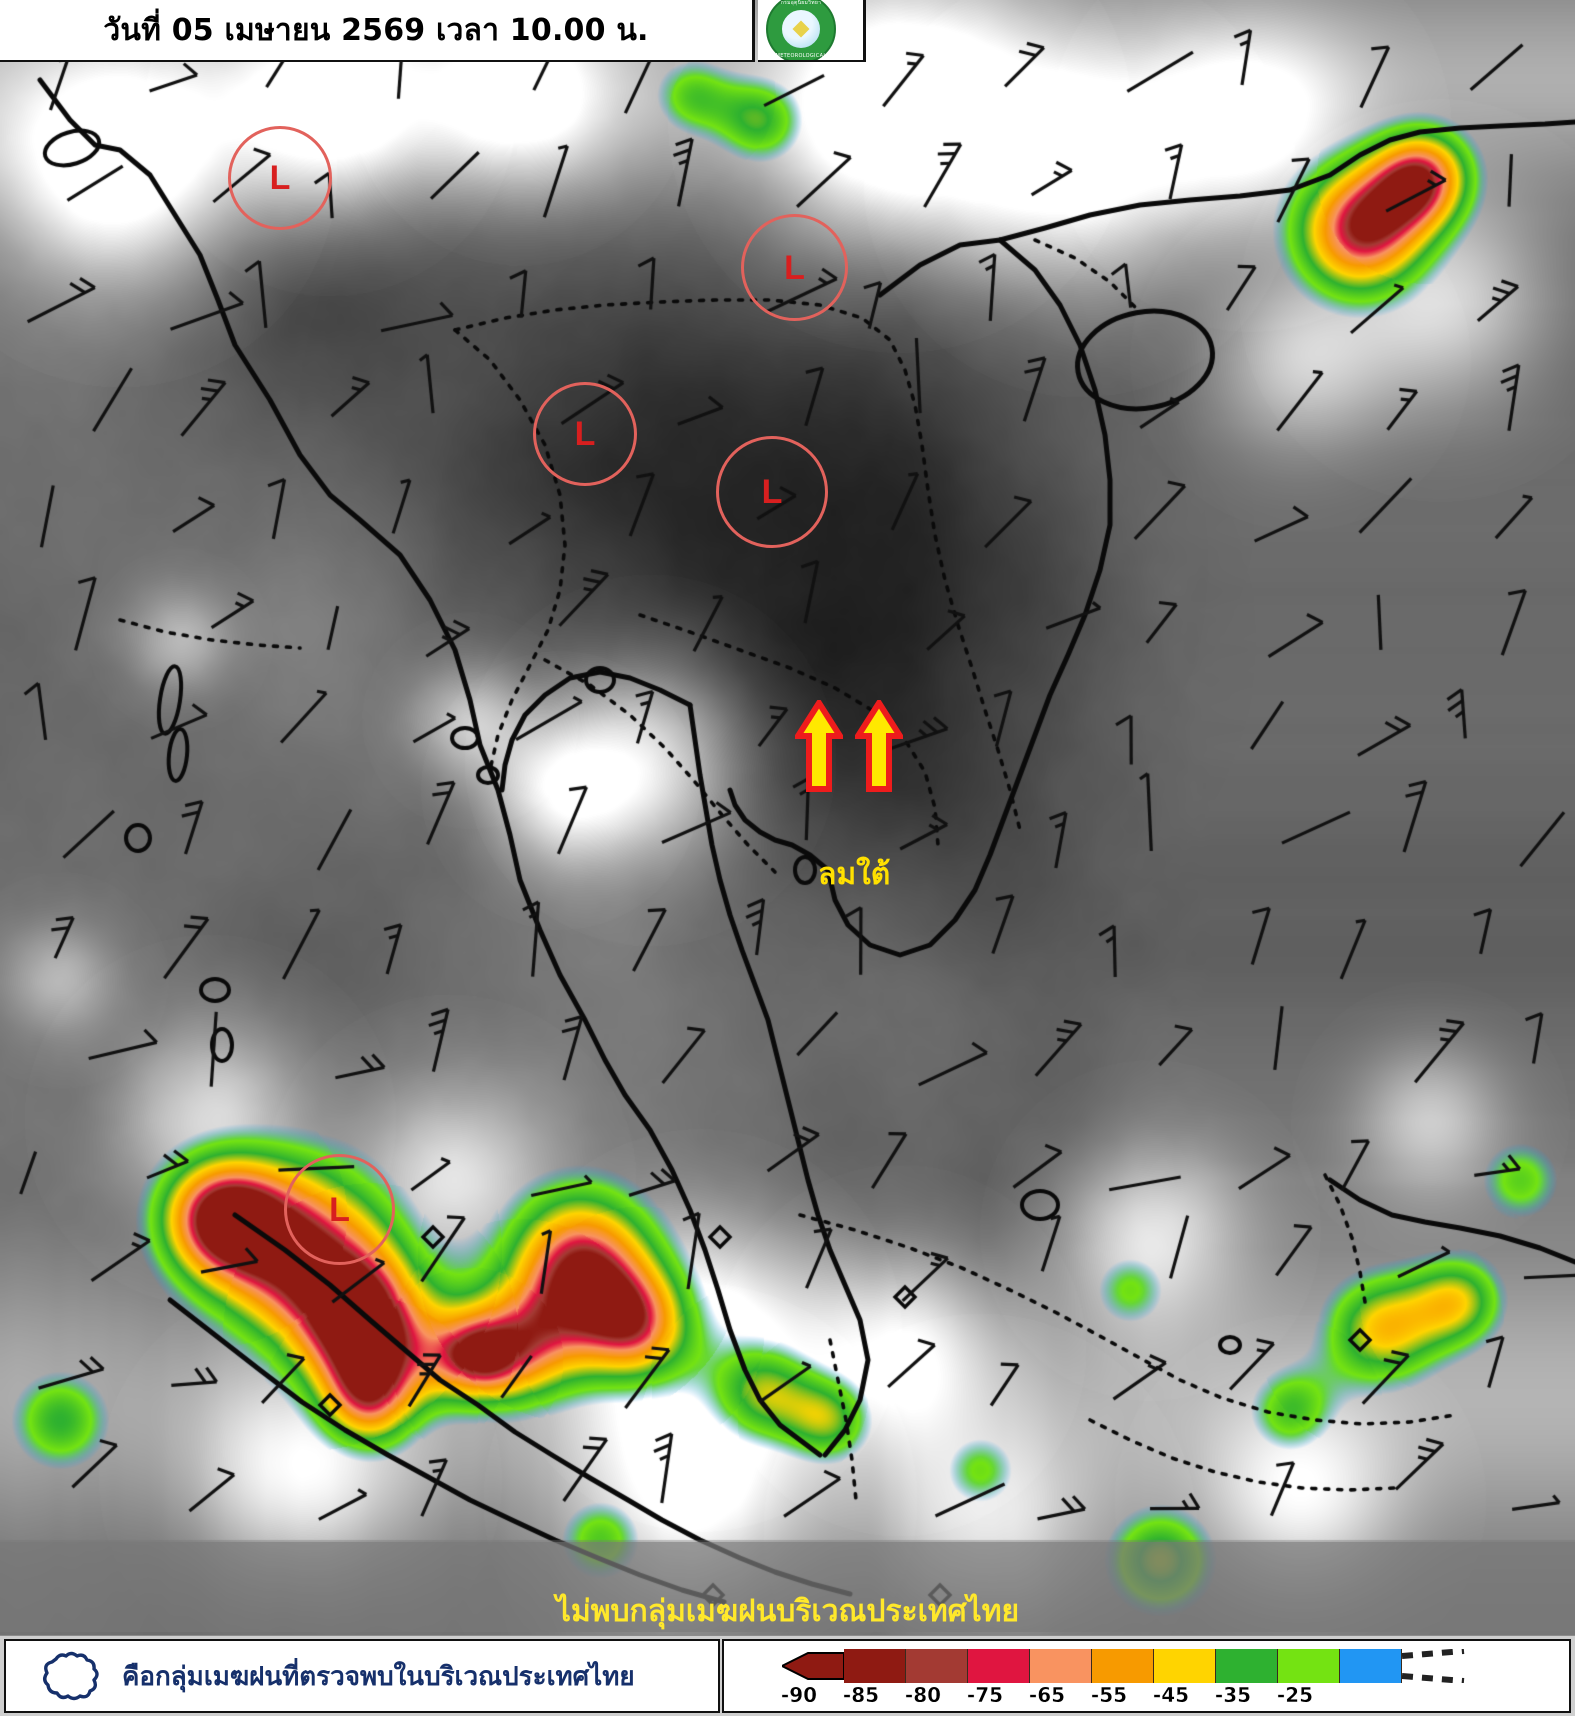  Describe the element at coordinates (849, 746) in the screenshot. I see `south-wind-arrow-group` at that location.